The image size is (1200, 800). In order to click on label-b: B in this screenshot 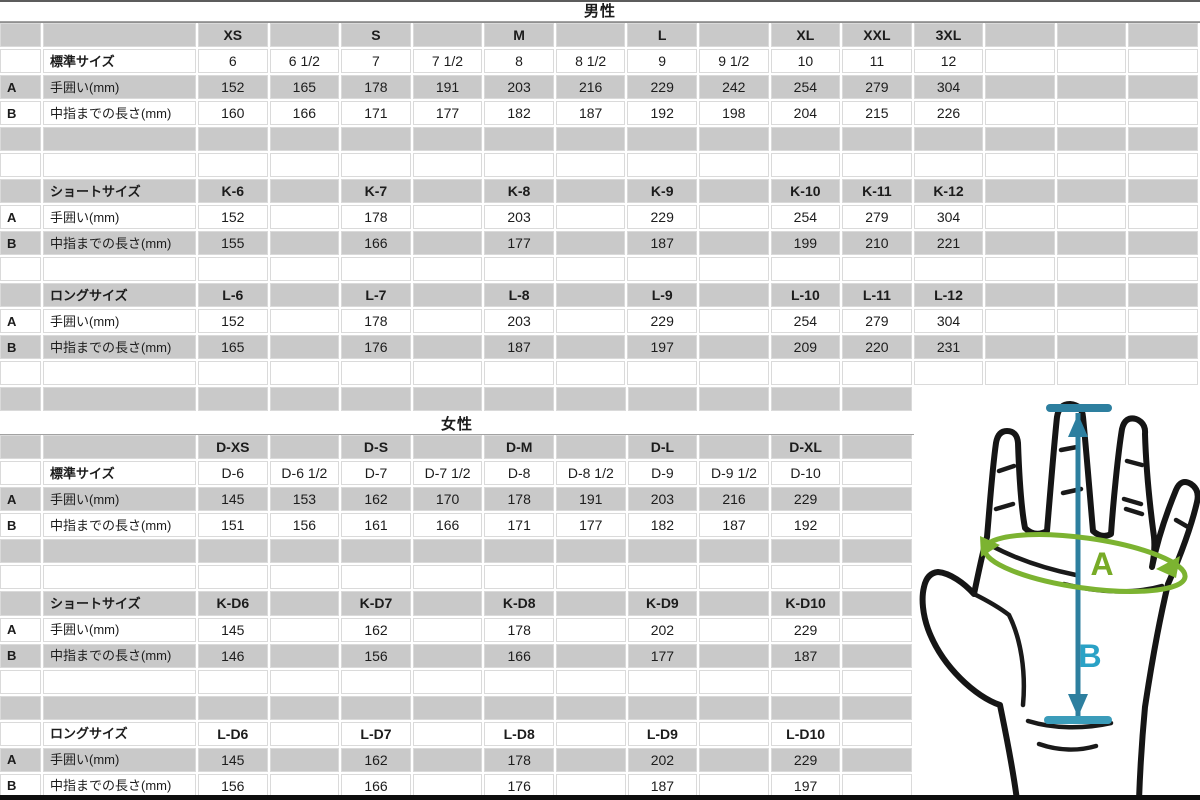, I will do `click(1089, 656)`.